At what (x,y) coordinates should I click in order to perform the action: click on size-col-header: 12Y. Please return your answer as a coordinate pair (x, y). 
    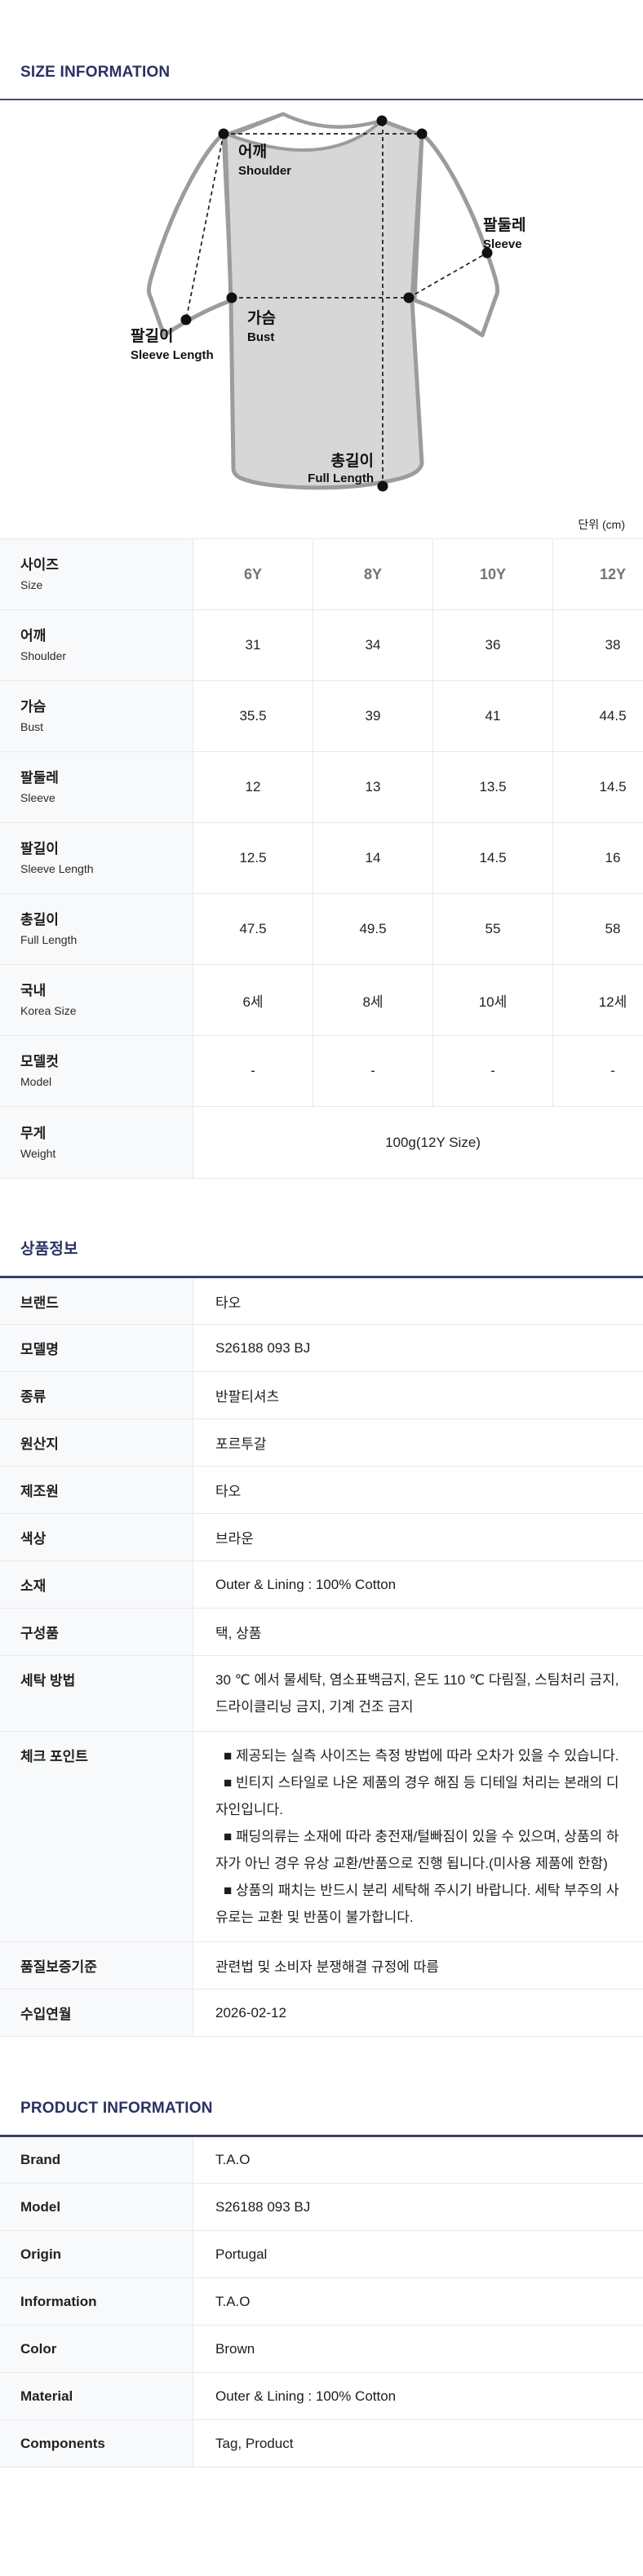
    Looking at the image, I should click on (597, 574).